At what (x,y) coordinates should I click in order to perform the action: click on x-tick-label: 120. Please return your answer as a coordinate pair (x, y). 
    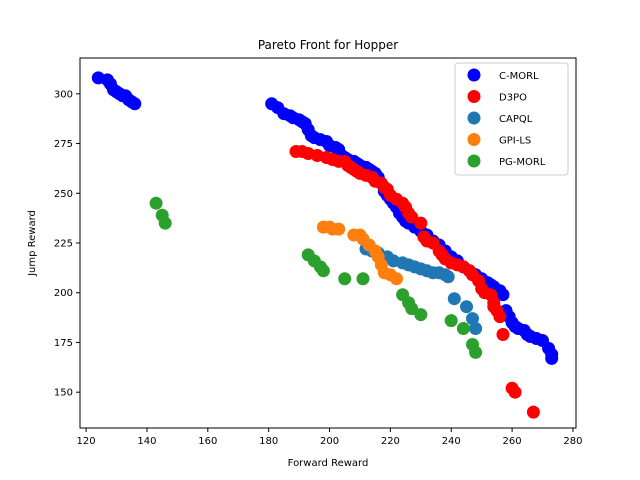
    Looking at the image, I should click on (86, 441).